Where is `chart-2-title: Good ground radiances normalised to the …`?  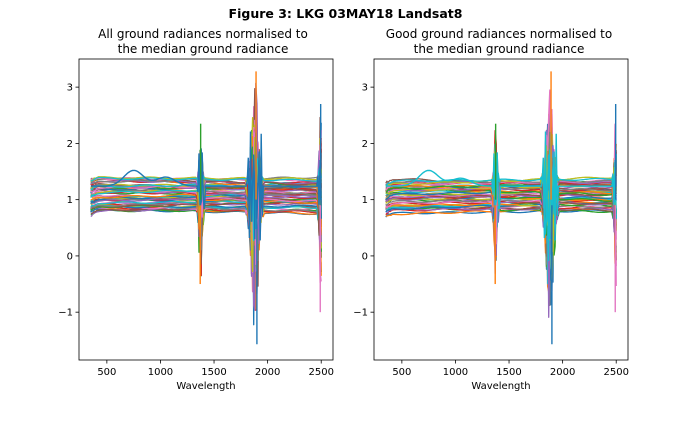 chart-2-title: Good ground radiances normalised to the … is located at coordinates (499, 41).